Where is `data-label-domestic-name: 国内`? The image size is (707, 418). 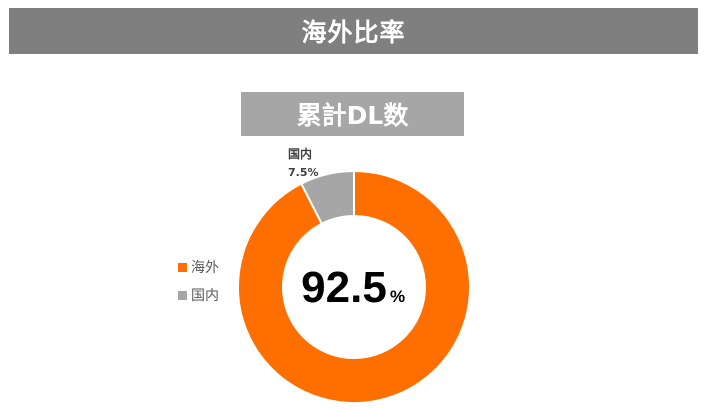 data-label-domestic-name: 国内 is located at coordinates (300, 153).